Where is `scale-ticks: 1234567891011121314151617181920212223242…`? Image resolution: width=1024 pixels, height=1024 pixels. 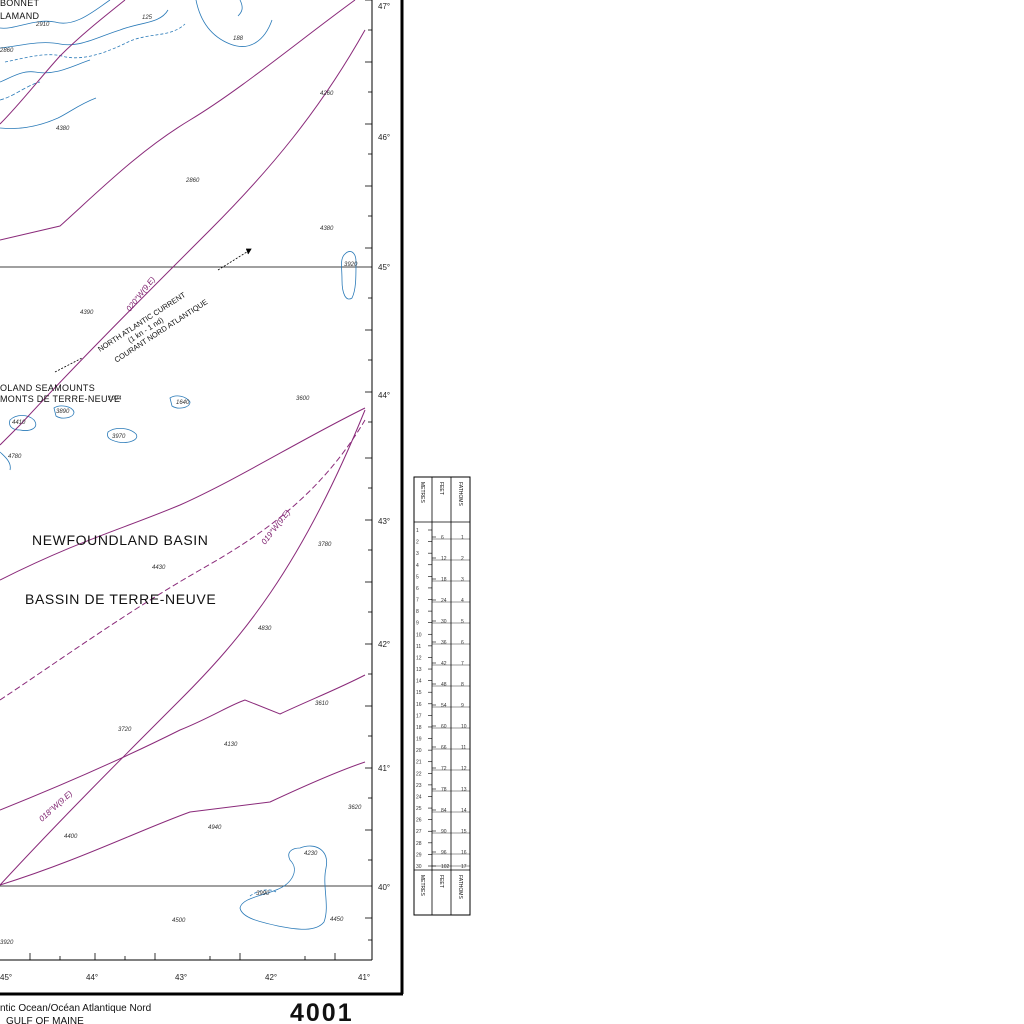 scale-ticks: 1234567891011121314151617181920212223242… is located at coordinates (443, 699).